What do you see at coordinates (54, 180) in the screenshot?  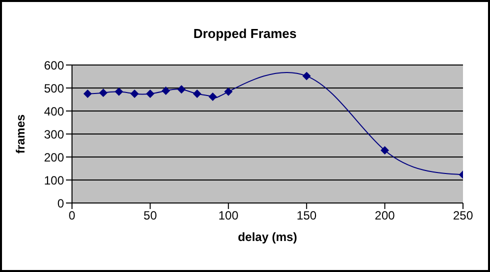 I see `y-tick-label: 100` at bounding box center [54, 180].